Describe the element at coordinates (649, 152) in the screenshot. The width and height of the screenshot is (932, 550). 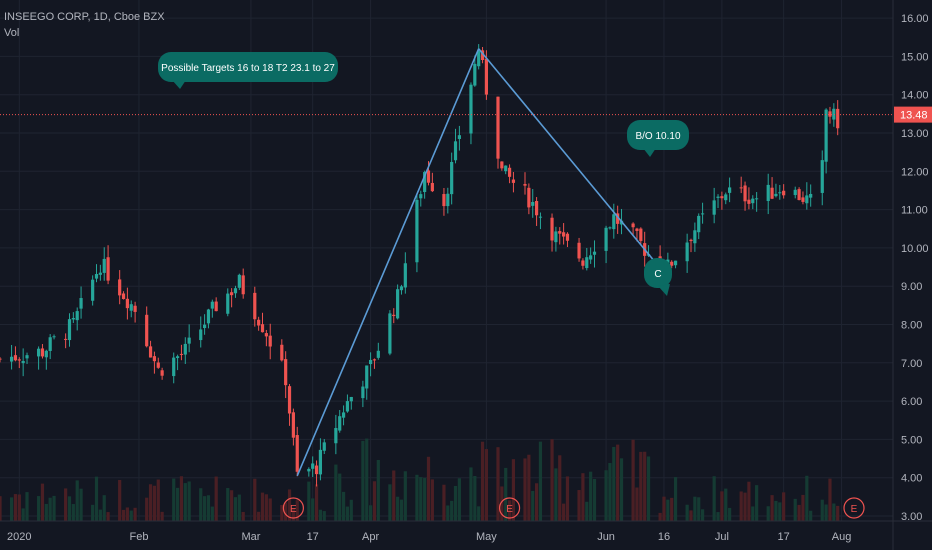
I see `breakout-callout-tail` at that location.